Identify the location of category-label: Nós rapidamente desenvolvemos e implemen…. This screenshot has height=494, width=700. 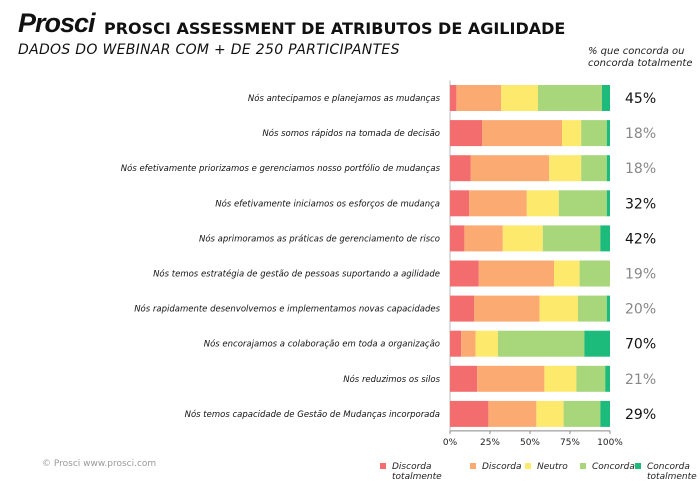
(287, 309).